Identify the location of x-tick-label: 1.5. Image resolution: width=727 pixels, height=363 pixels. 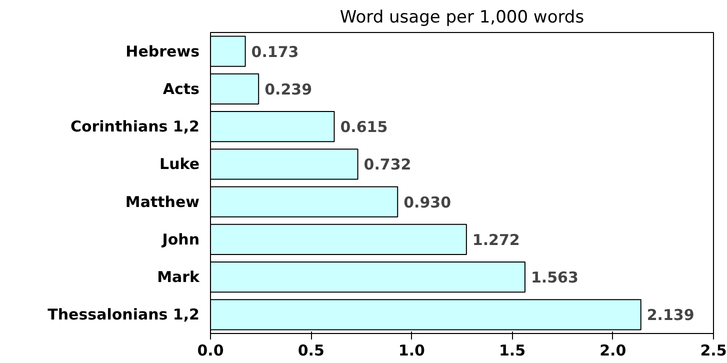
(512, 351).